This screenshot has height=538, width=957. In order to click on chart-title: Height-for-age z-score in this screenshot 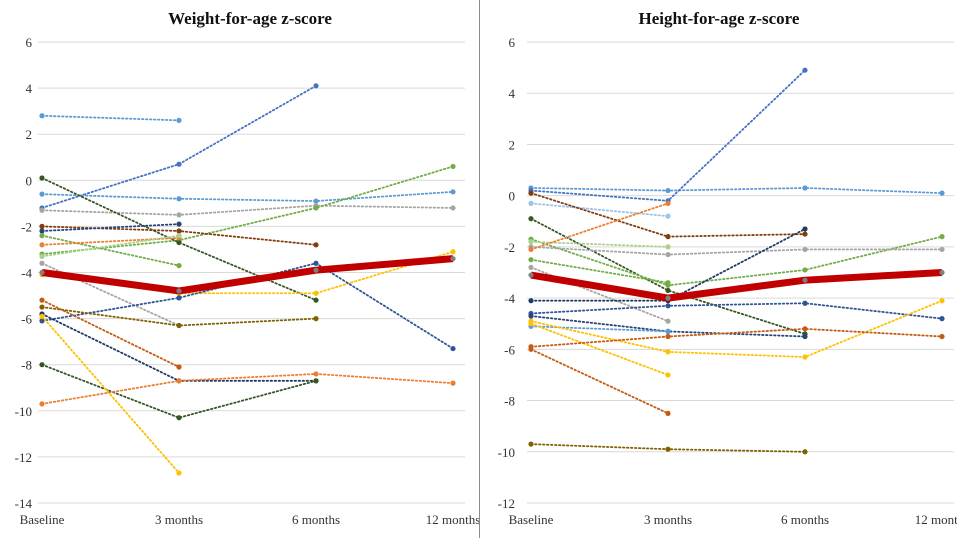, I will do `click(719, 18)`.